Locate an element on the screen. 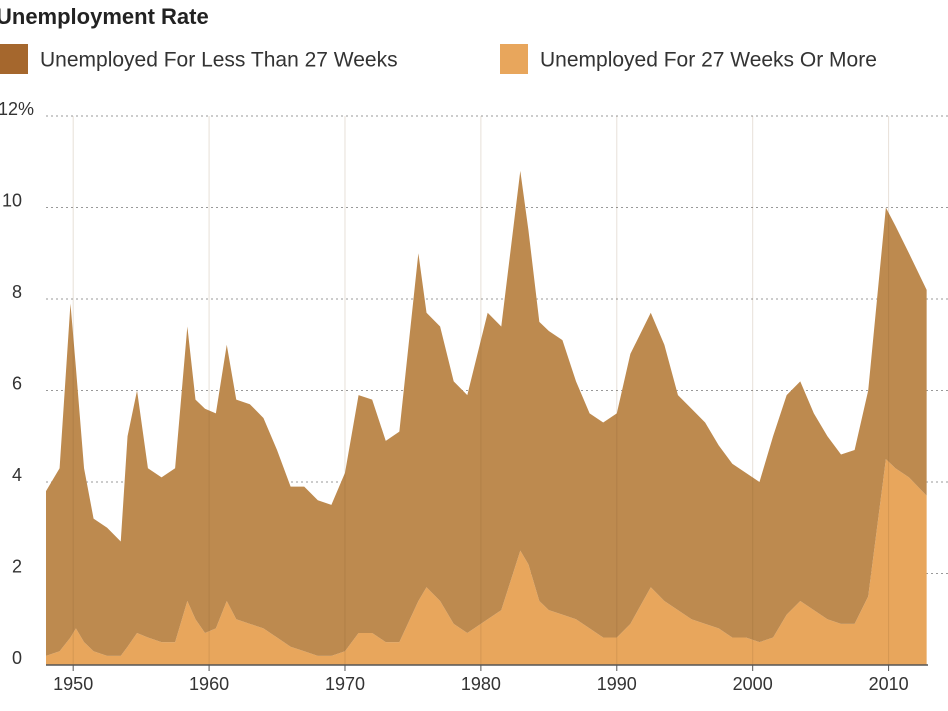  y-tick-label: 10 is located at coordinates (12, 200).